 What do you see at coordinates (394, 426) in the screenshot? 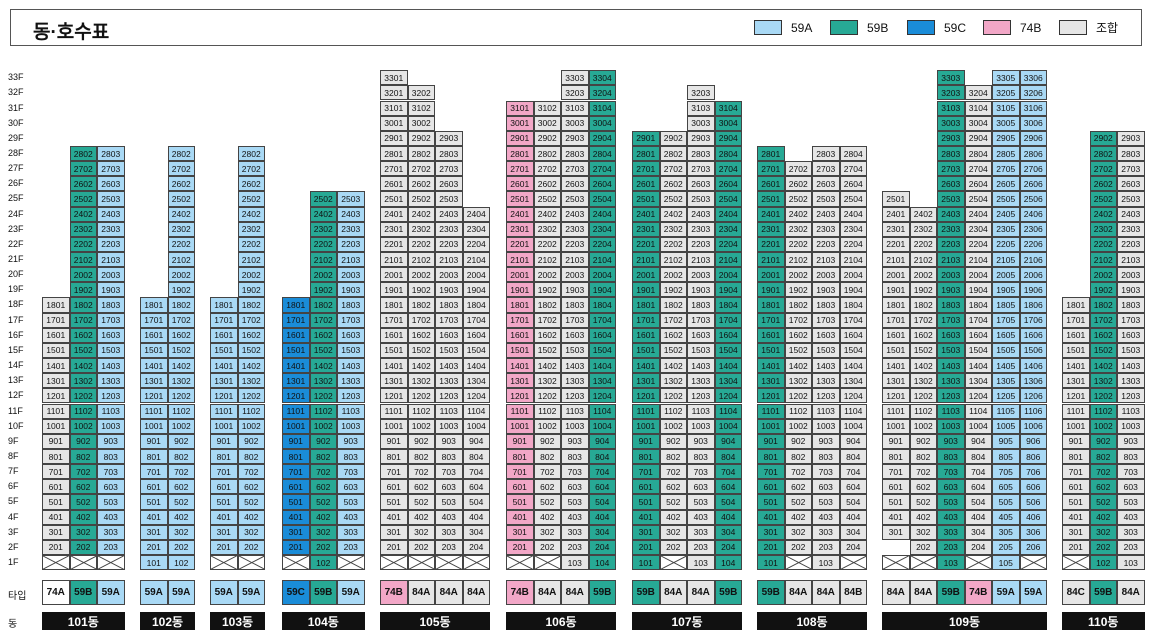
I see `unit-cell: 1001` at bounding box center [394, 426].